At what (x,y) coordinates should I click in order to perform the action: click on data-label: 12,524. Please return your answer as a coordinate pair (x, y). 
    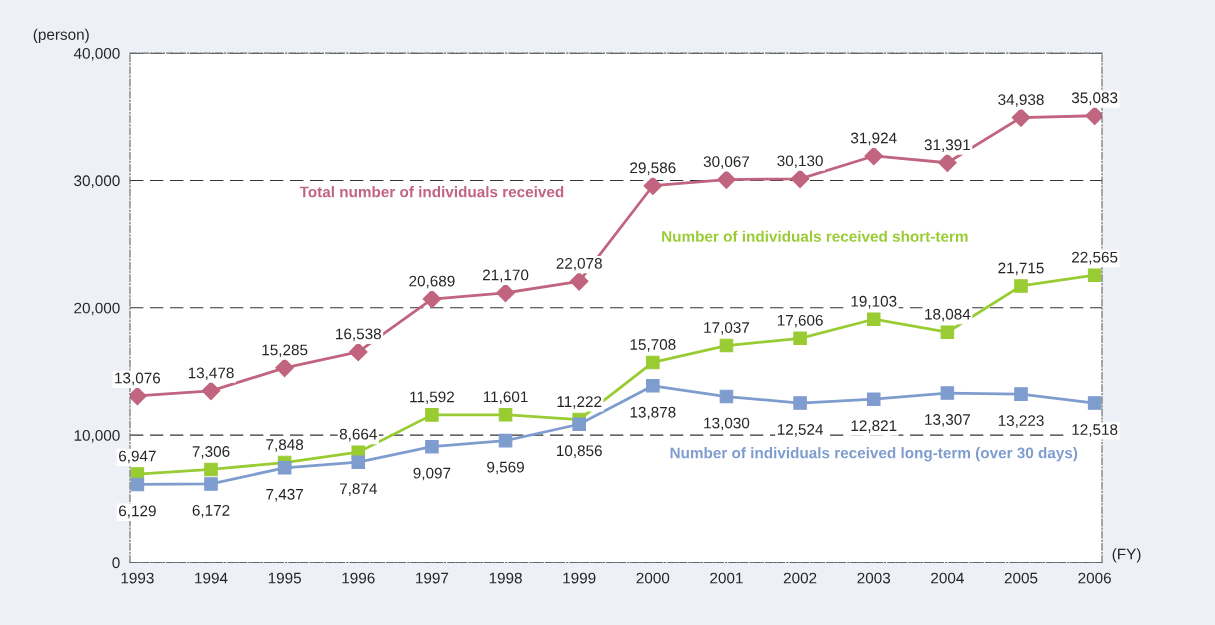
    Looking at the image, I should click on (800, 430).